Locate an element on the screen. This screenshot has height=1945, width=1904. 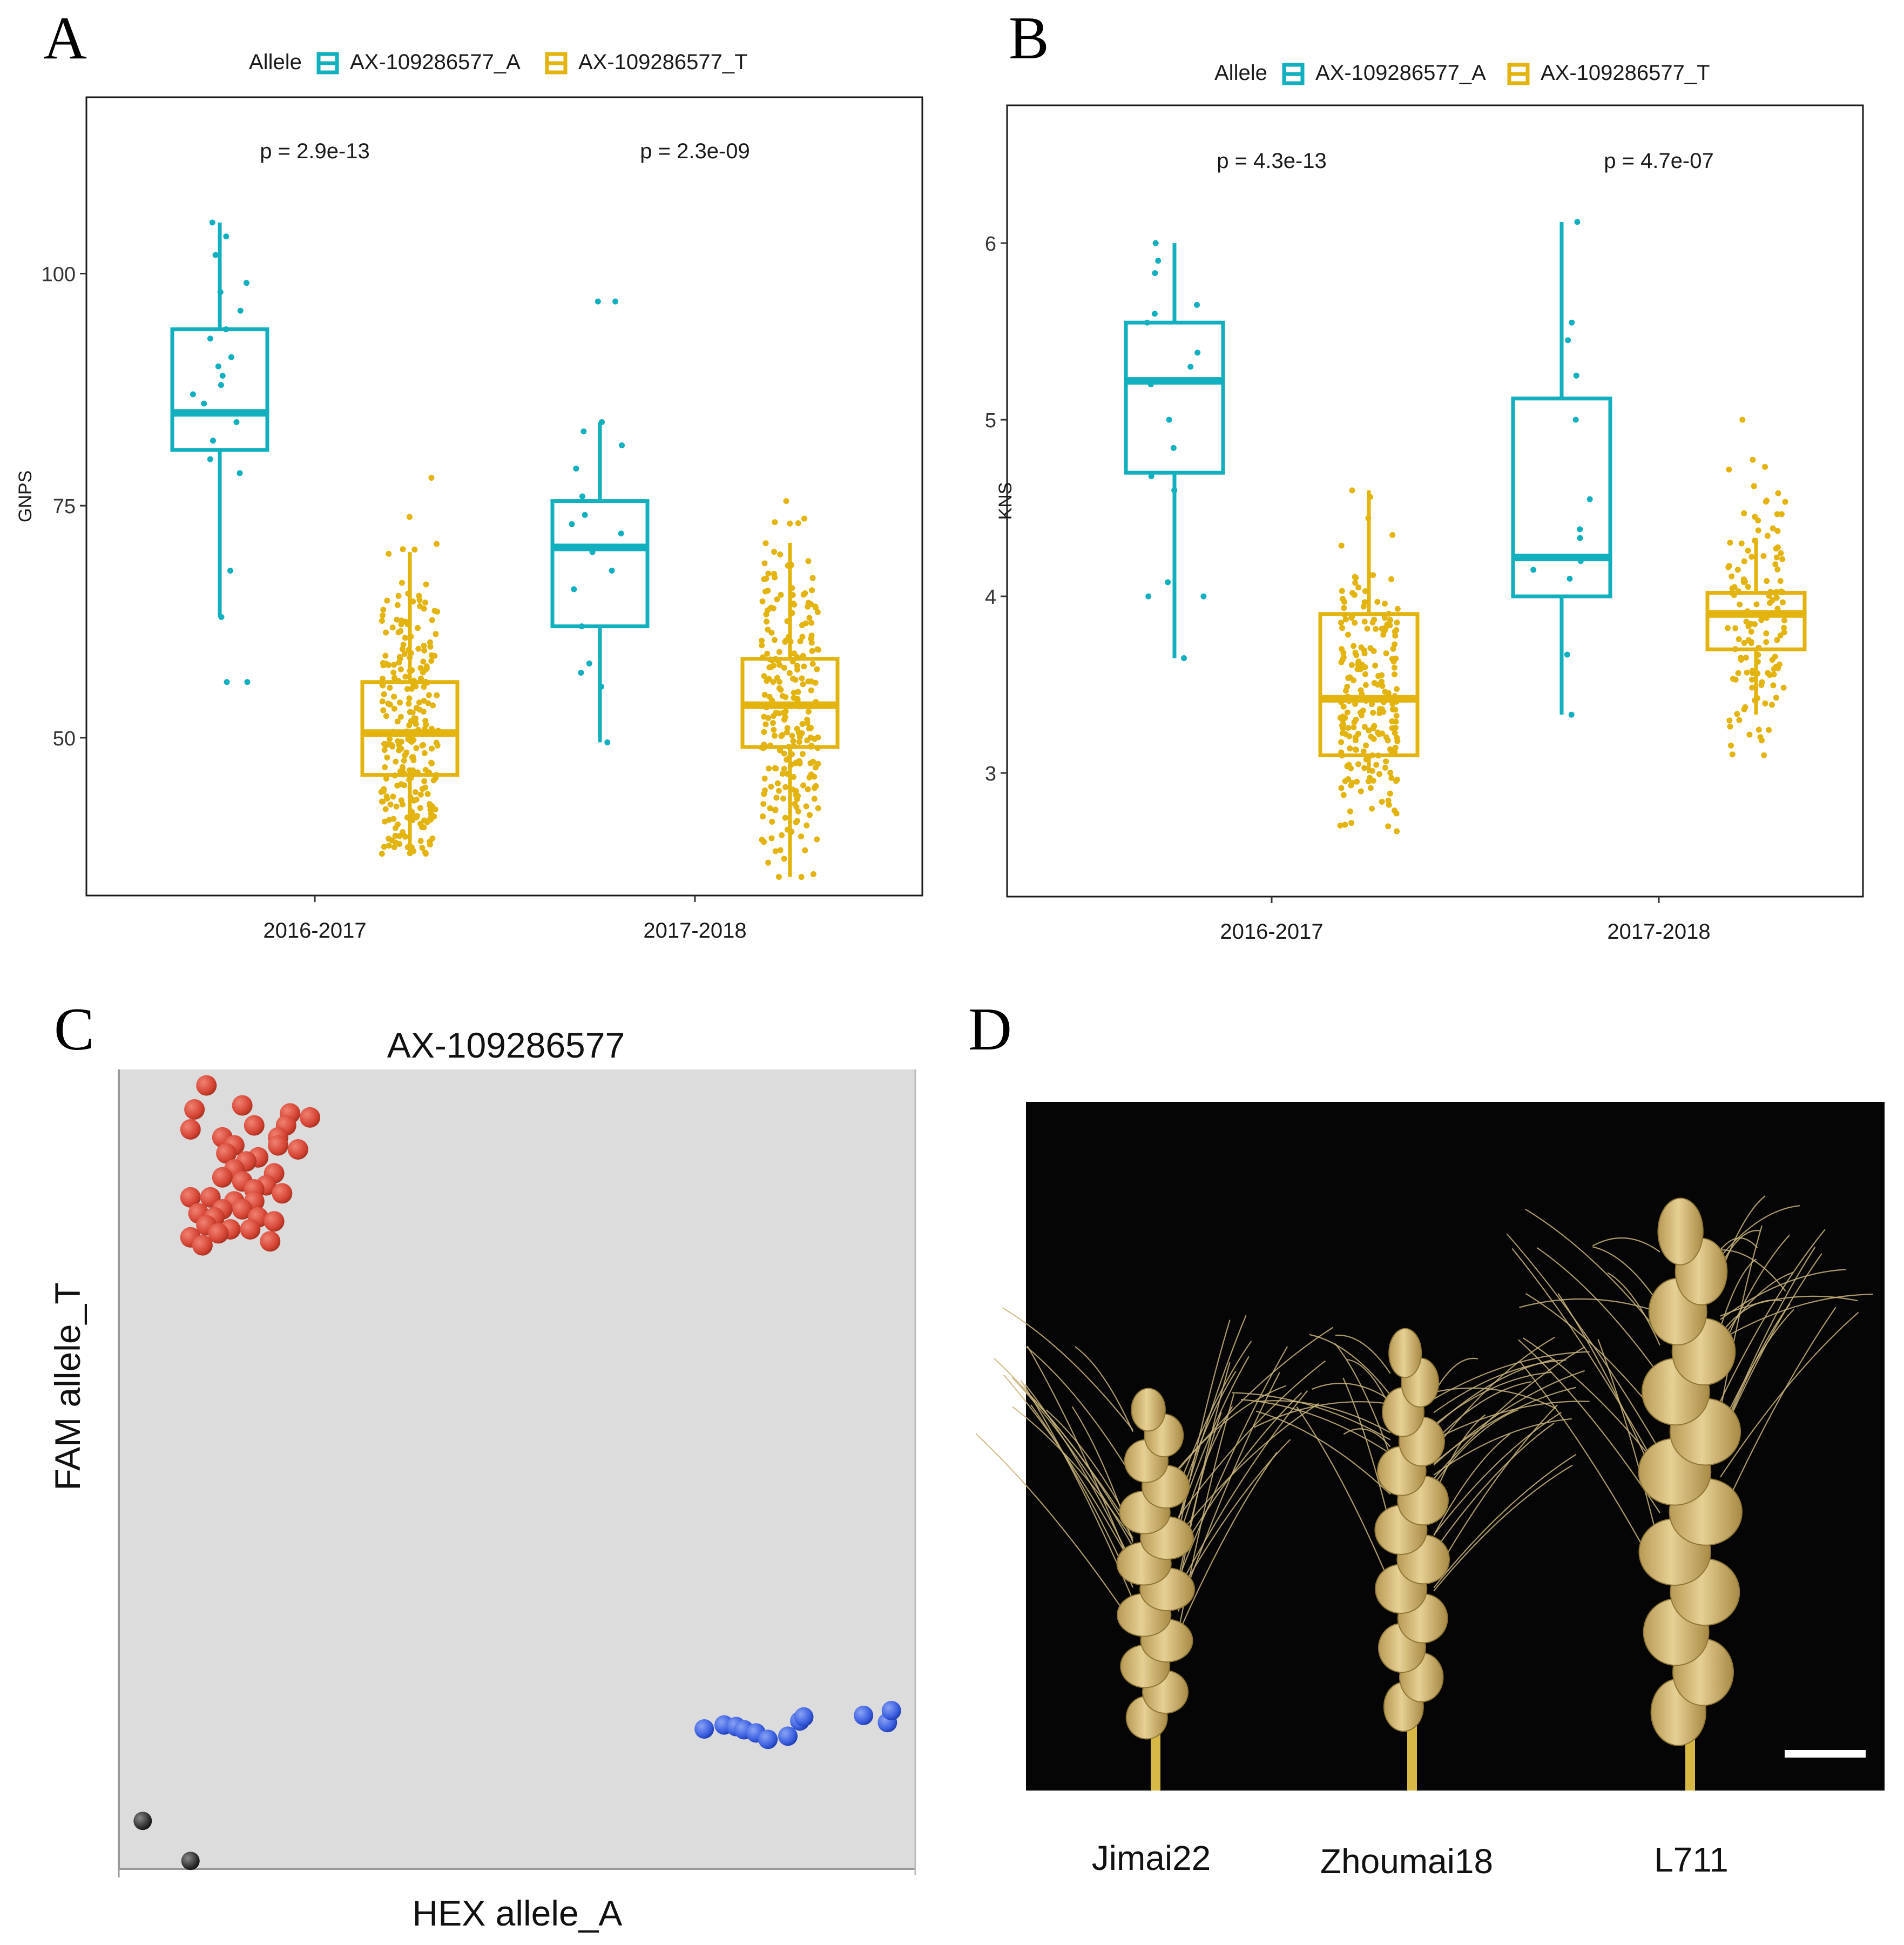
spike-jimai22 is located at coordinates (1154, 1549).